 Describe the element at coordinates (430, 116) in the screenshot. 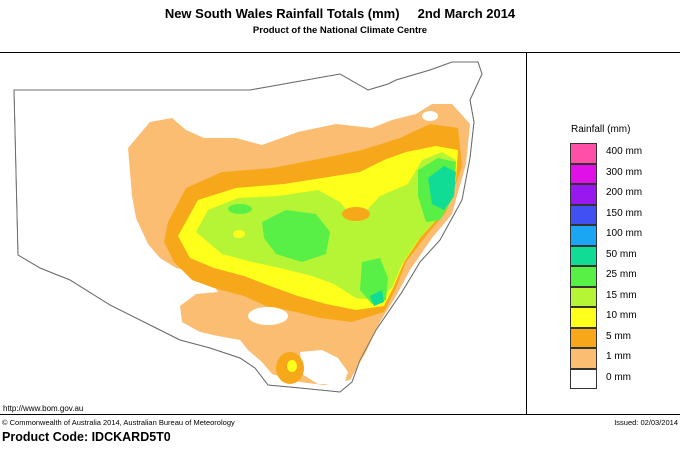

I see `dry-pocket-east` at that location.